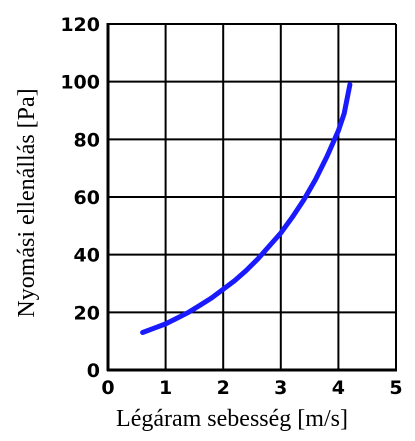  What do you see at coordinates (87, 198) in the screenshot?
I see `y-tick-label-60: 60` at bounding box center [87, 198].